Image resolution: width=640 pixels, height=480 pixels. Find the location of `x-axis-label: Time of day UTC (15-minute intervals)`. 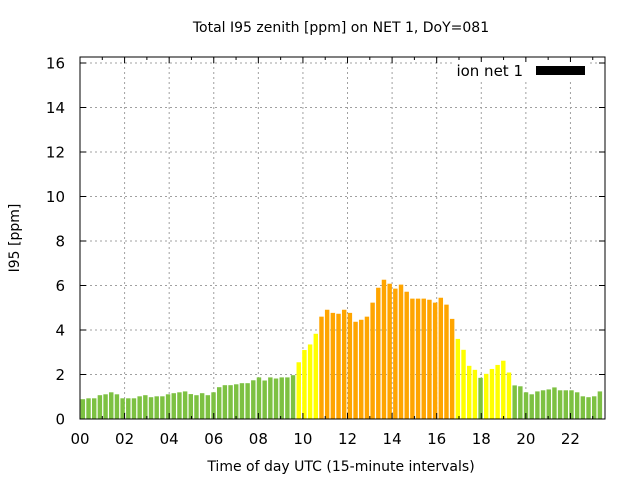

x-axis-label: Time of day UTC (15-minute intervals) is located at coordinates (340, 467).